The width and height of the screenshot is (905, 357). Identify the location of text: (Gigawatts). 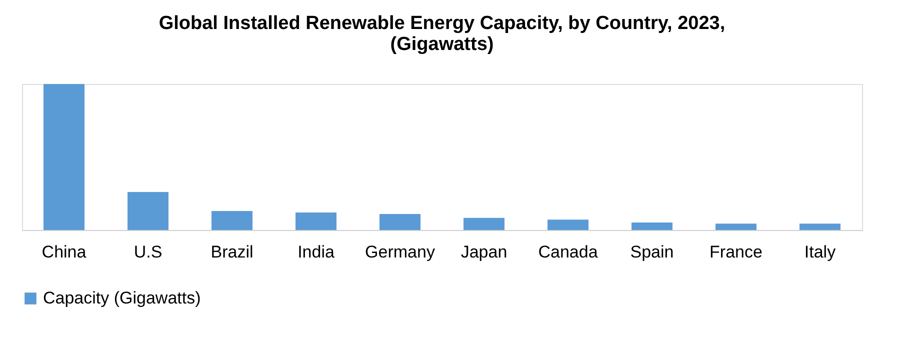
(442, 44).